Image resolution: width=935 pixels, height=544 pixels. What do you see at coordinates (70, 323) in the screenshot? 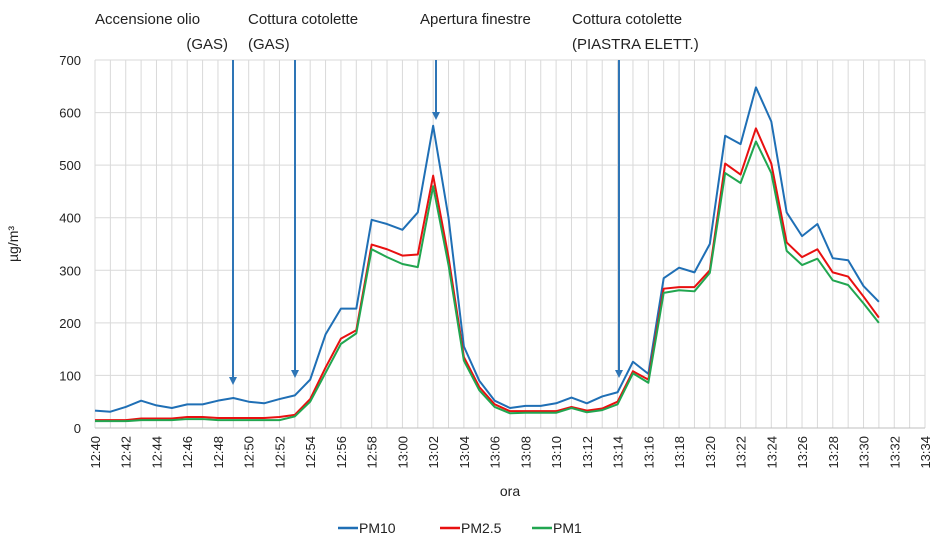
I see `y-tick-label: 200` at bounding box center [70, 323].